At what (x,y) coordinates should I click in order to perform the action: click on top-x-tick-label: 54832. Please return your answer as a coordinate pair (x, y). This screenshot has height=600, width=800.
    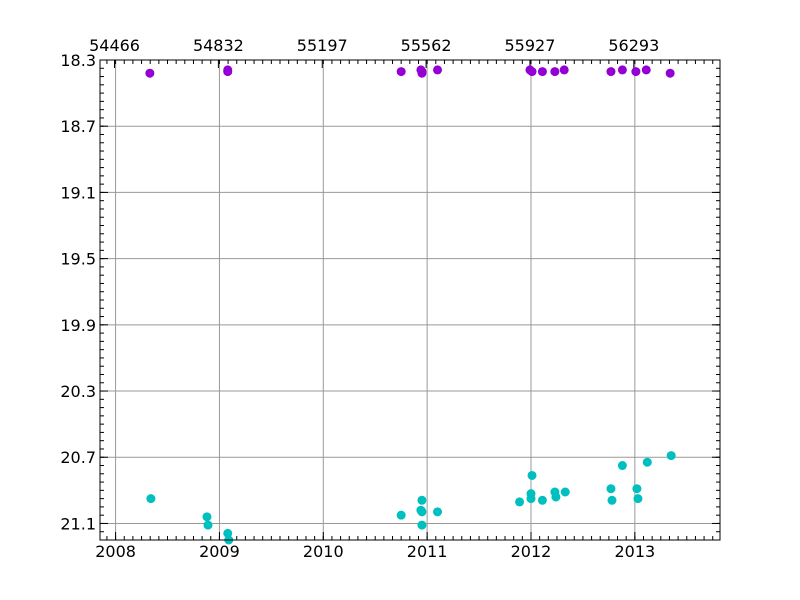
    Looking at the image, I should click on (218, 45).